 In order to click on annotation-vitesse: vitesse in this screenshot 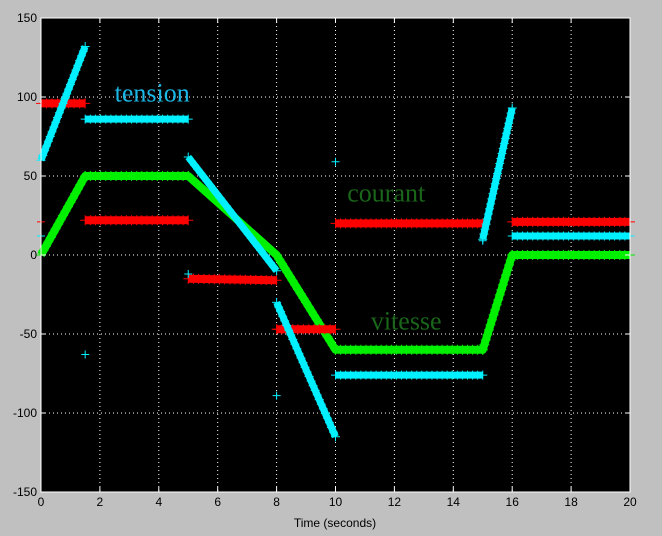, I will do `click(406, 320)`.